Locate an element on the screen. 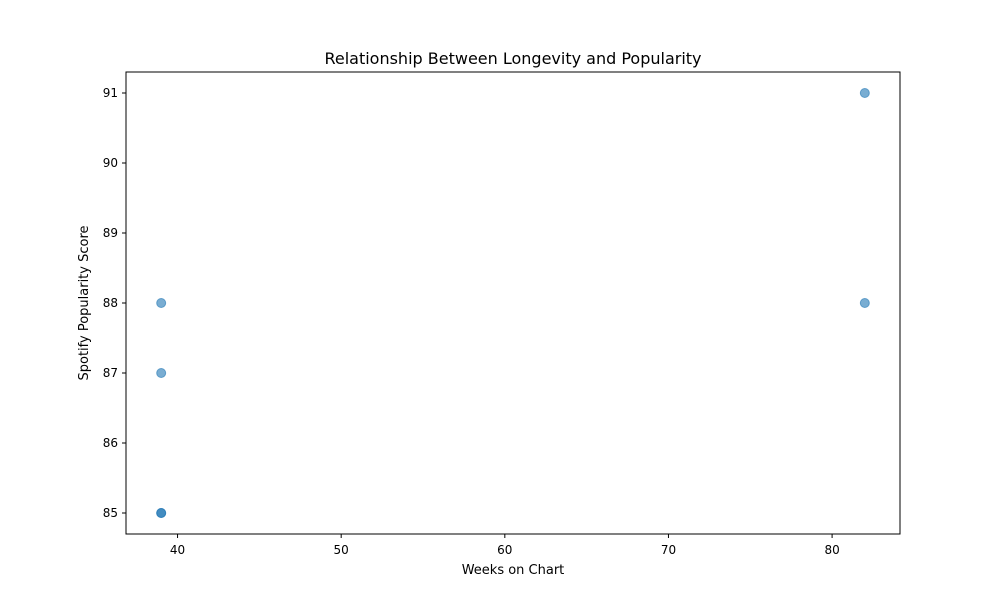 Image resolution: width=1000 pixels, height=600 pixels. x-tick-label: 70 is located at coordinates (668, 550).